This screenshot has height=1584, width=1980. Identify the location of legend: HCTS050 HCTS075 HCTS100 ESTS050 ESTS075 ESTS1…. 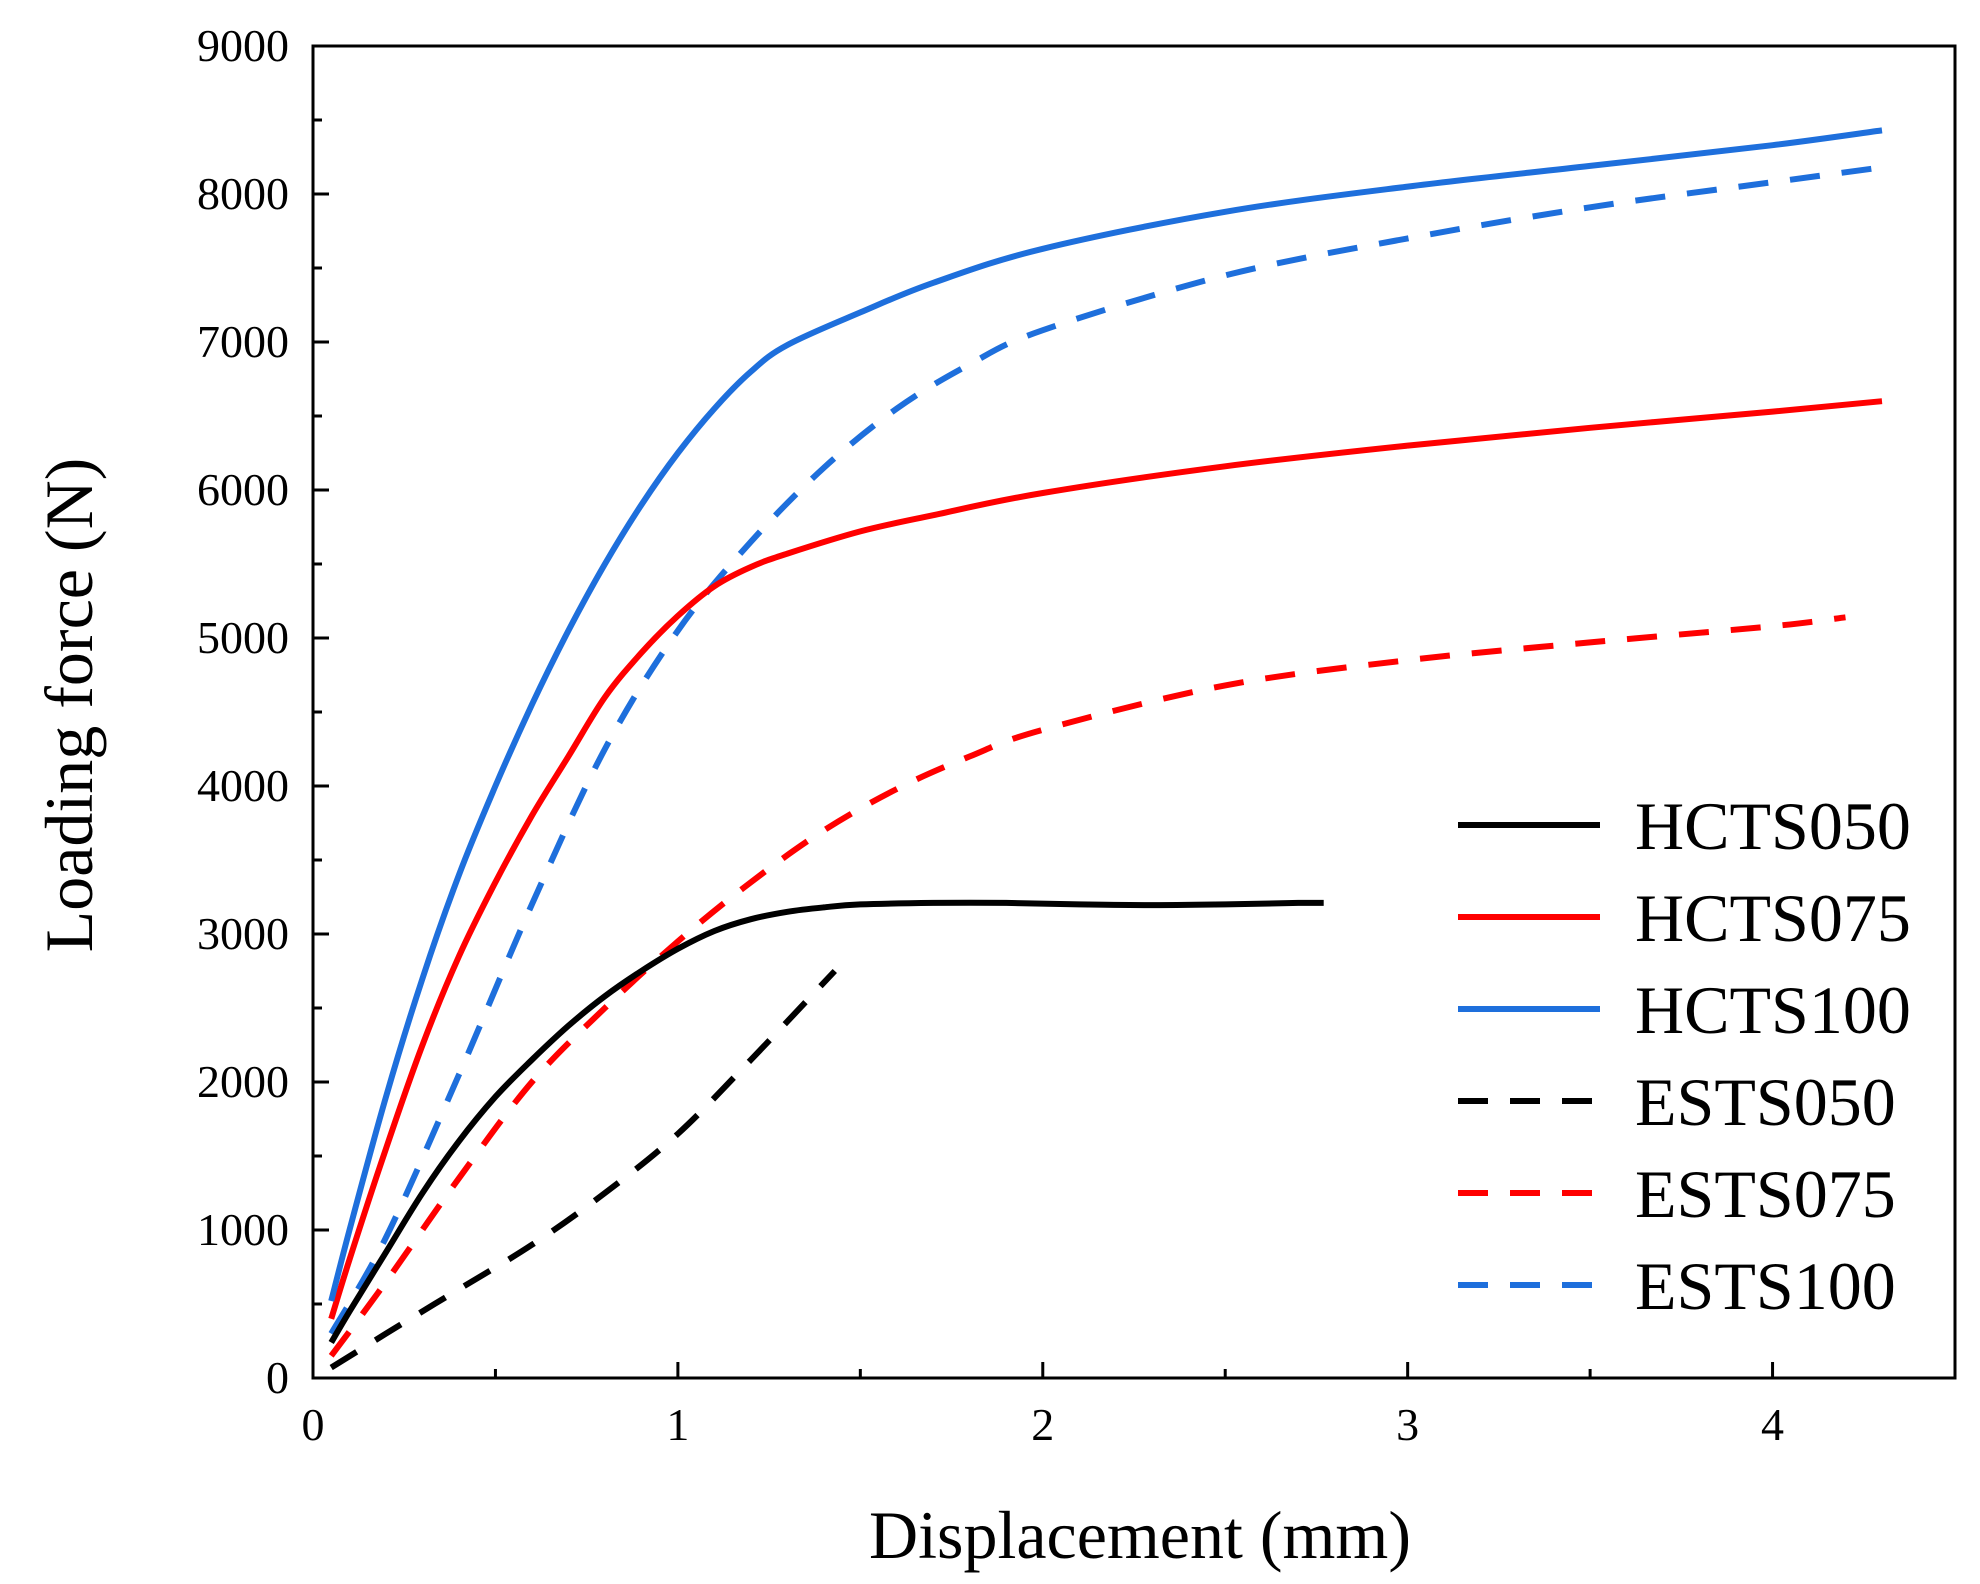
(1684, 1056).